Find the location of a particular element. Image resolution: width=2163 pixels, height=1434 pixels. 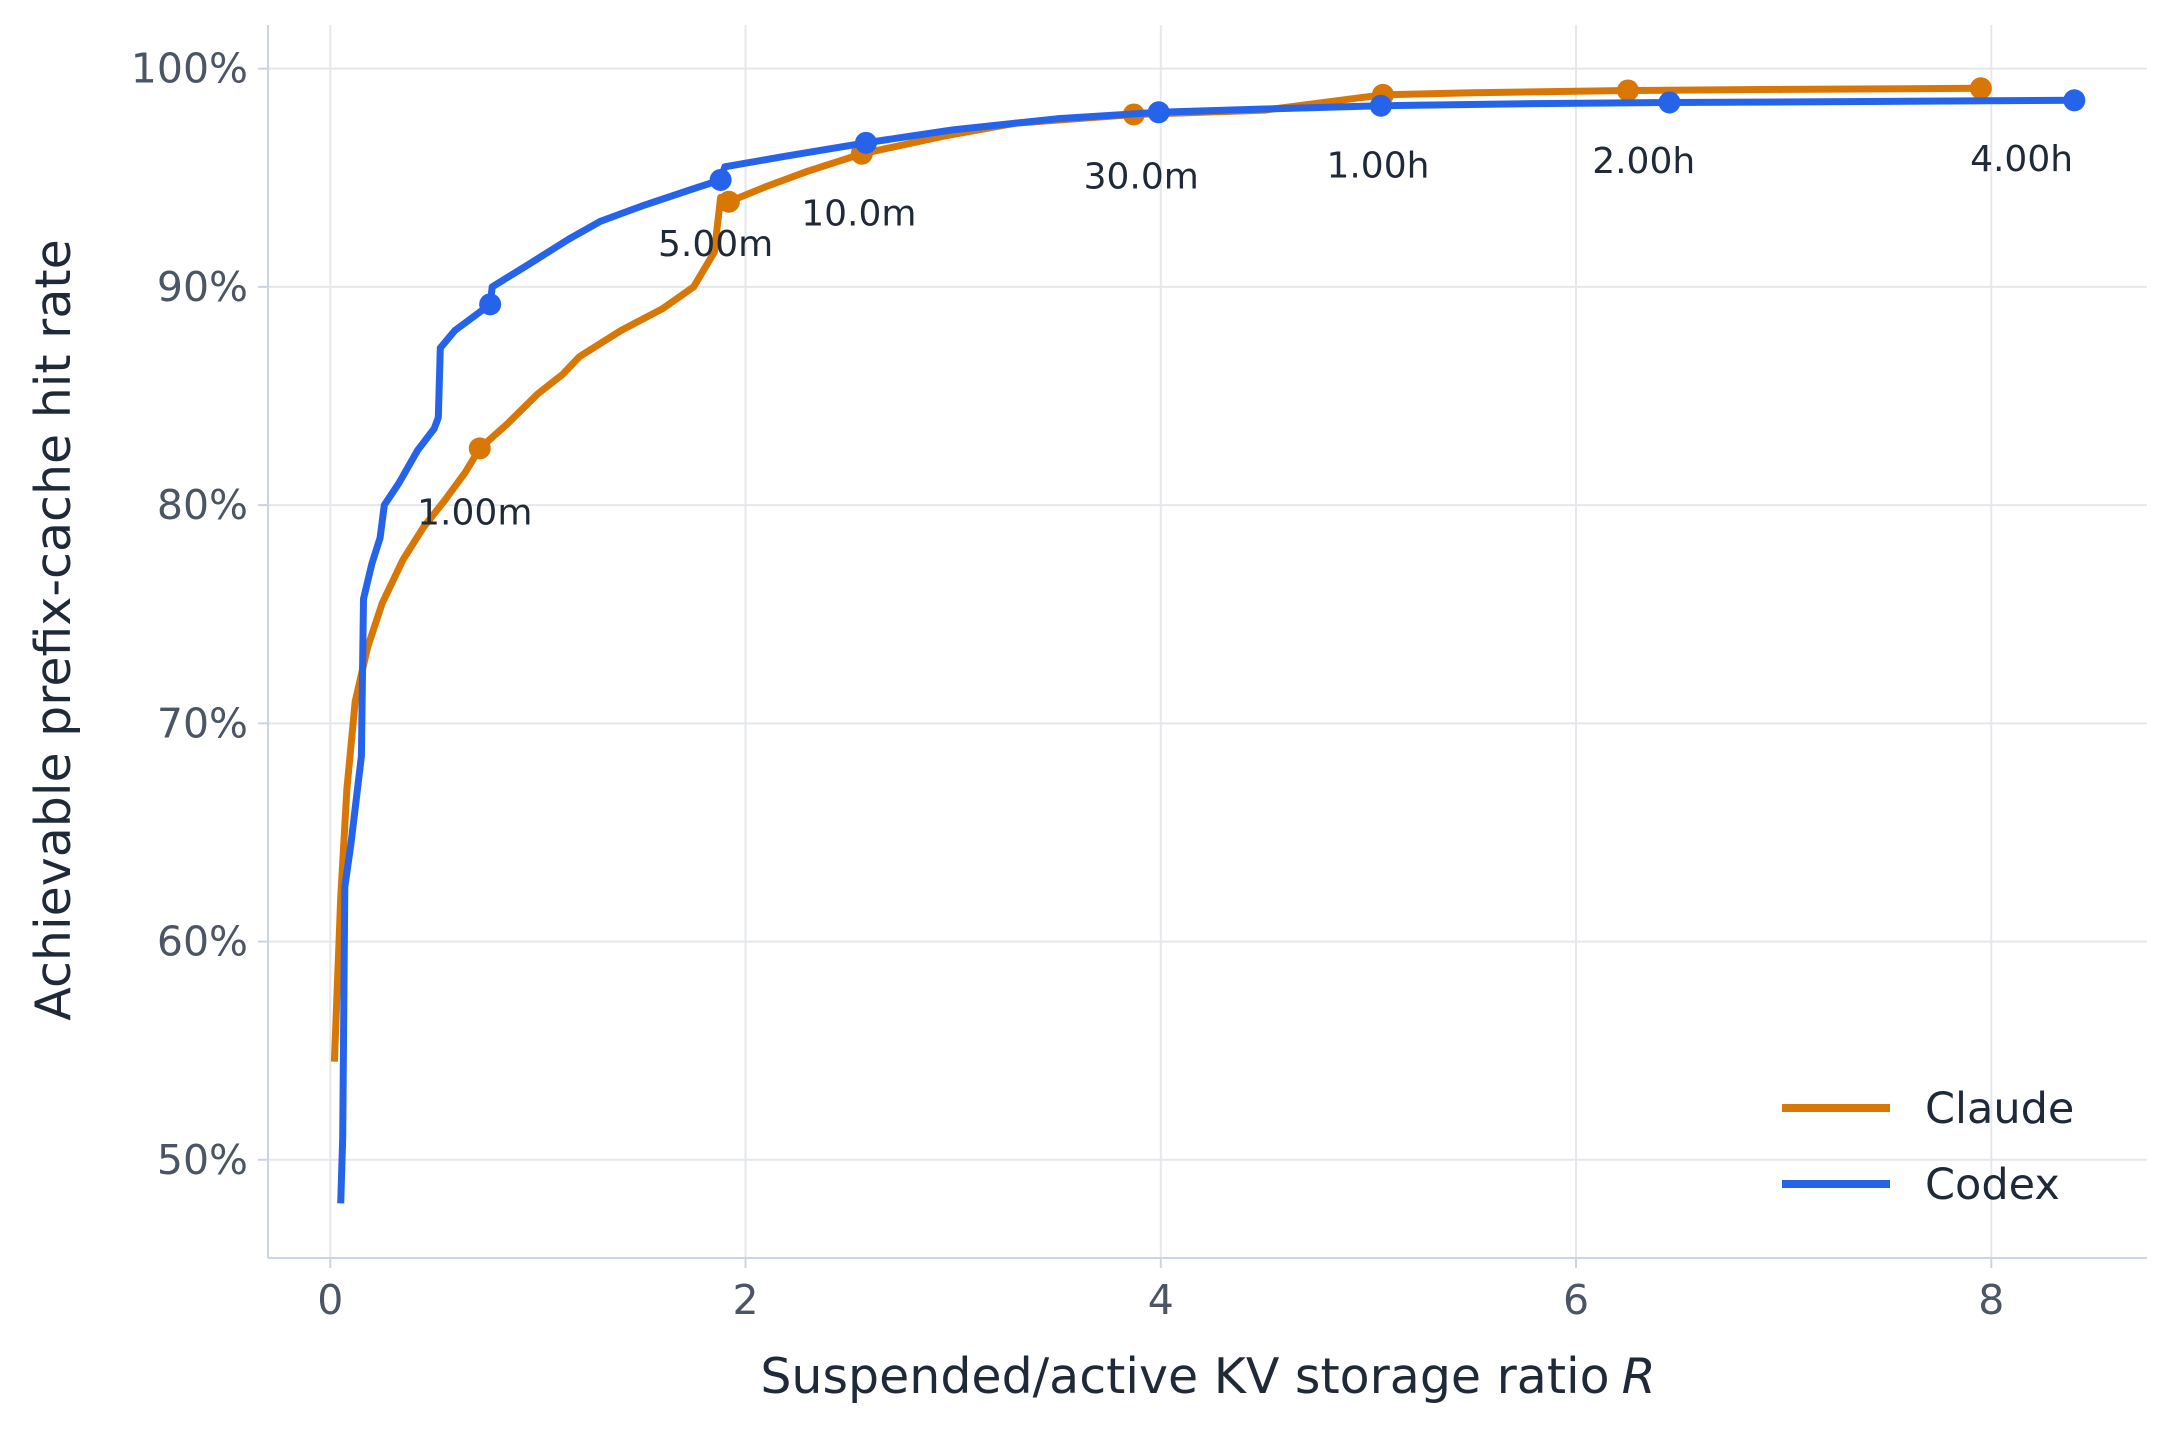

annotation-label: 1.00m is located at coordinates (474, 512).